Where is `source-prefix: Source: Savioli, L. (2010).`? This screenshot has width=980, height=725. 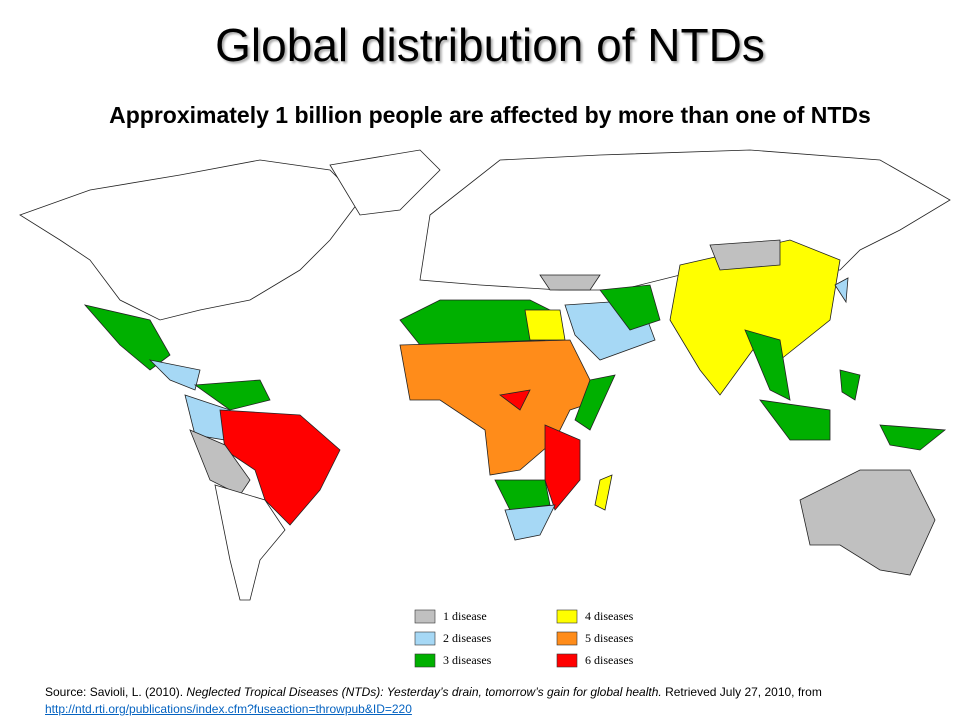
source-prefix: Source: Savioli, L. (2010). is located at coordinates (116, 692).